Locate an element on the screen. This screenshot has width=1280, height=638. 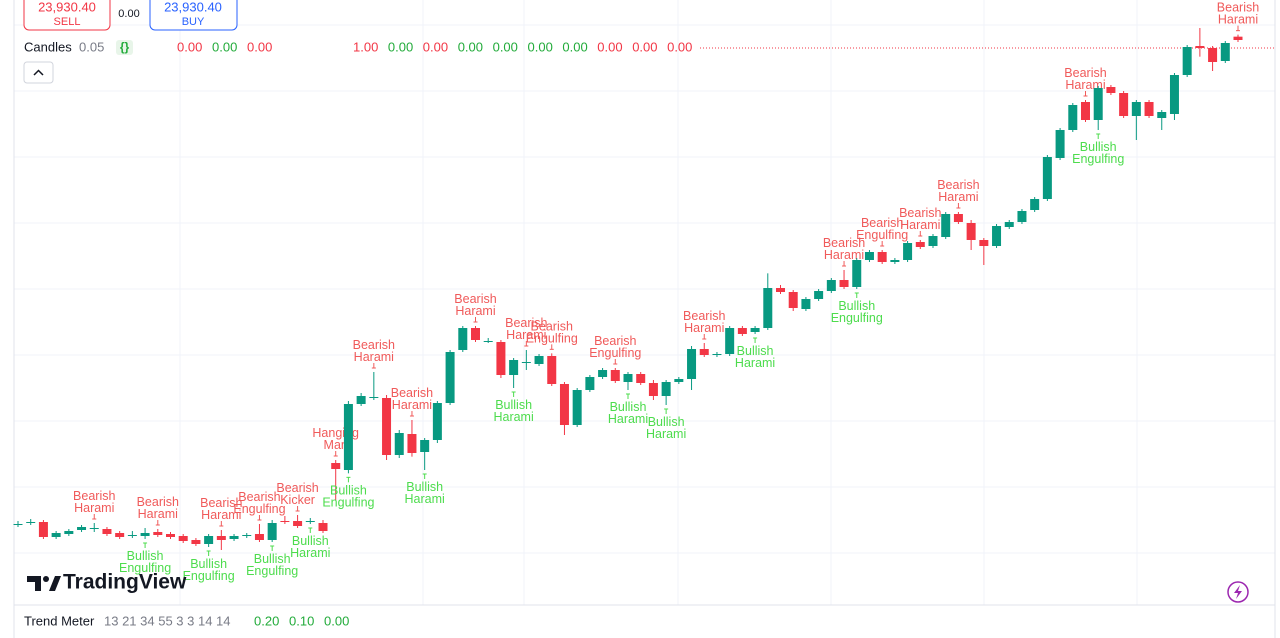
watermark-logo: TradingView is located at coordinates (107, 582).